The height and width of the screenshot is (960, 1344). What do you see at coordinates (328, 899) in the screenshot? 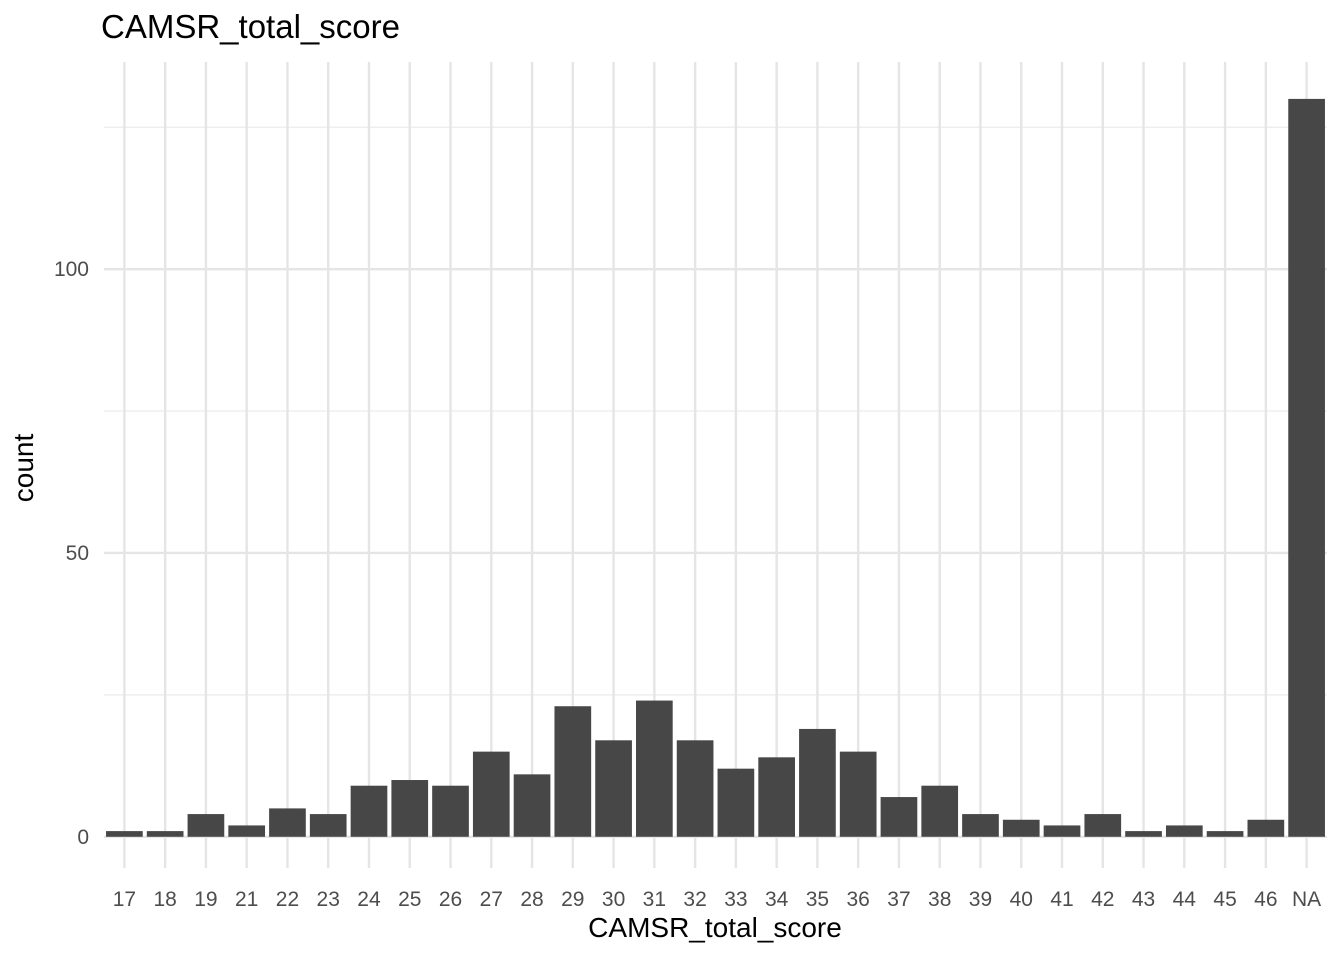
I see `x-tick-label: 23` at bounding box center [328, 899].